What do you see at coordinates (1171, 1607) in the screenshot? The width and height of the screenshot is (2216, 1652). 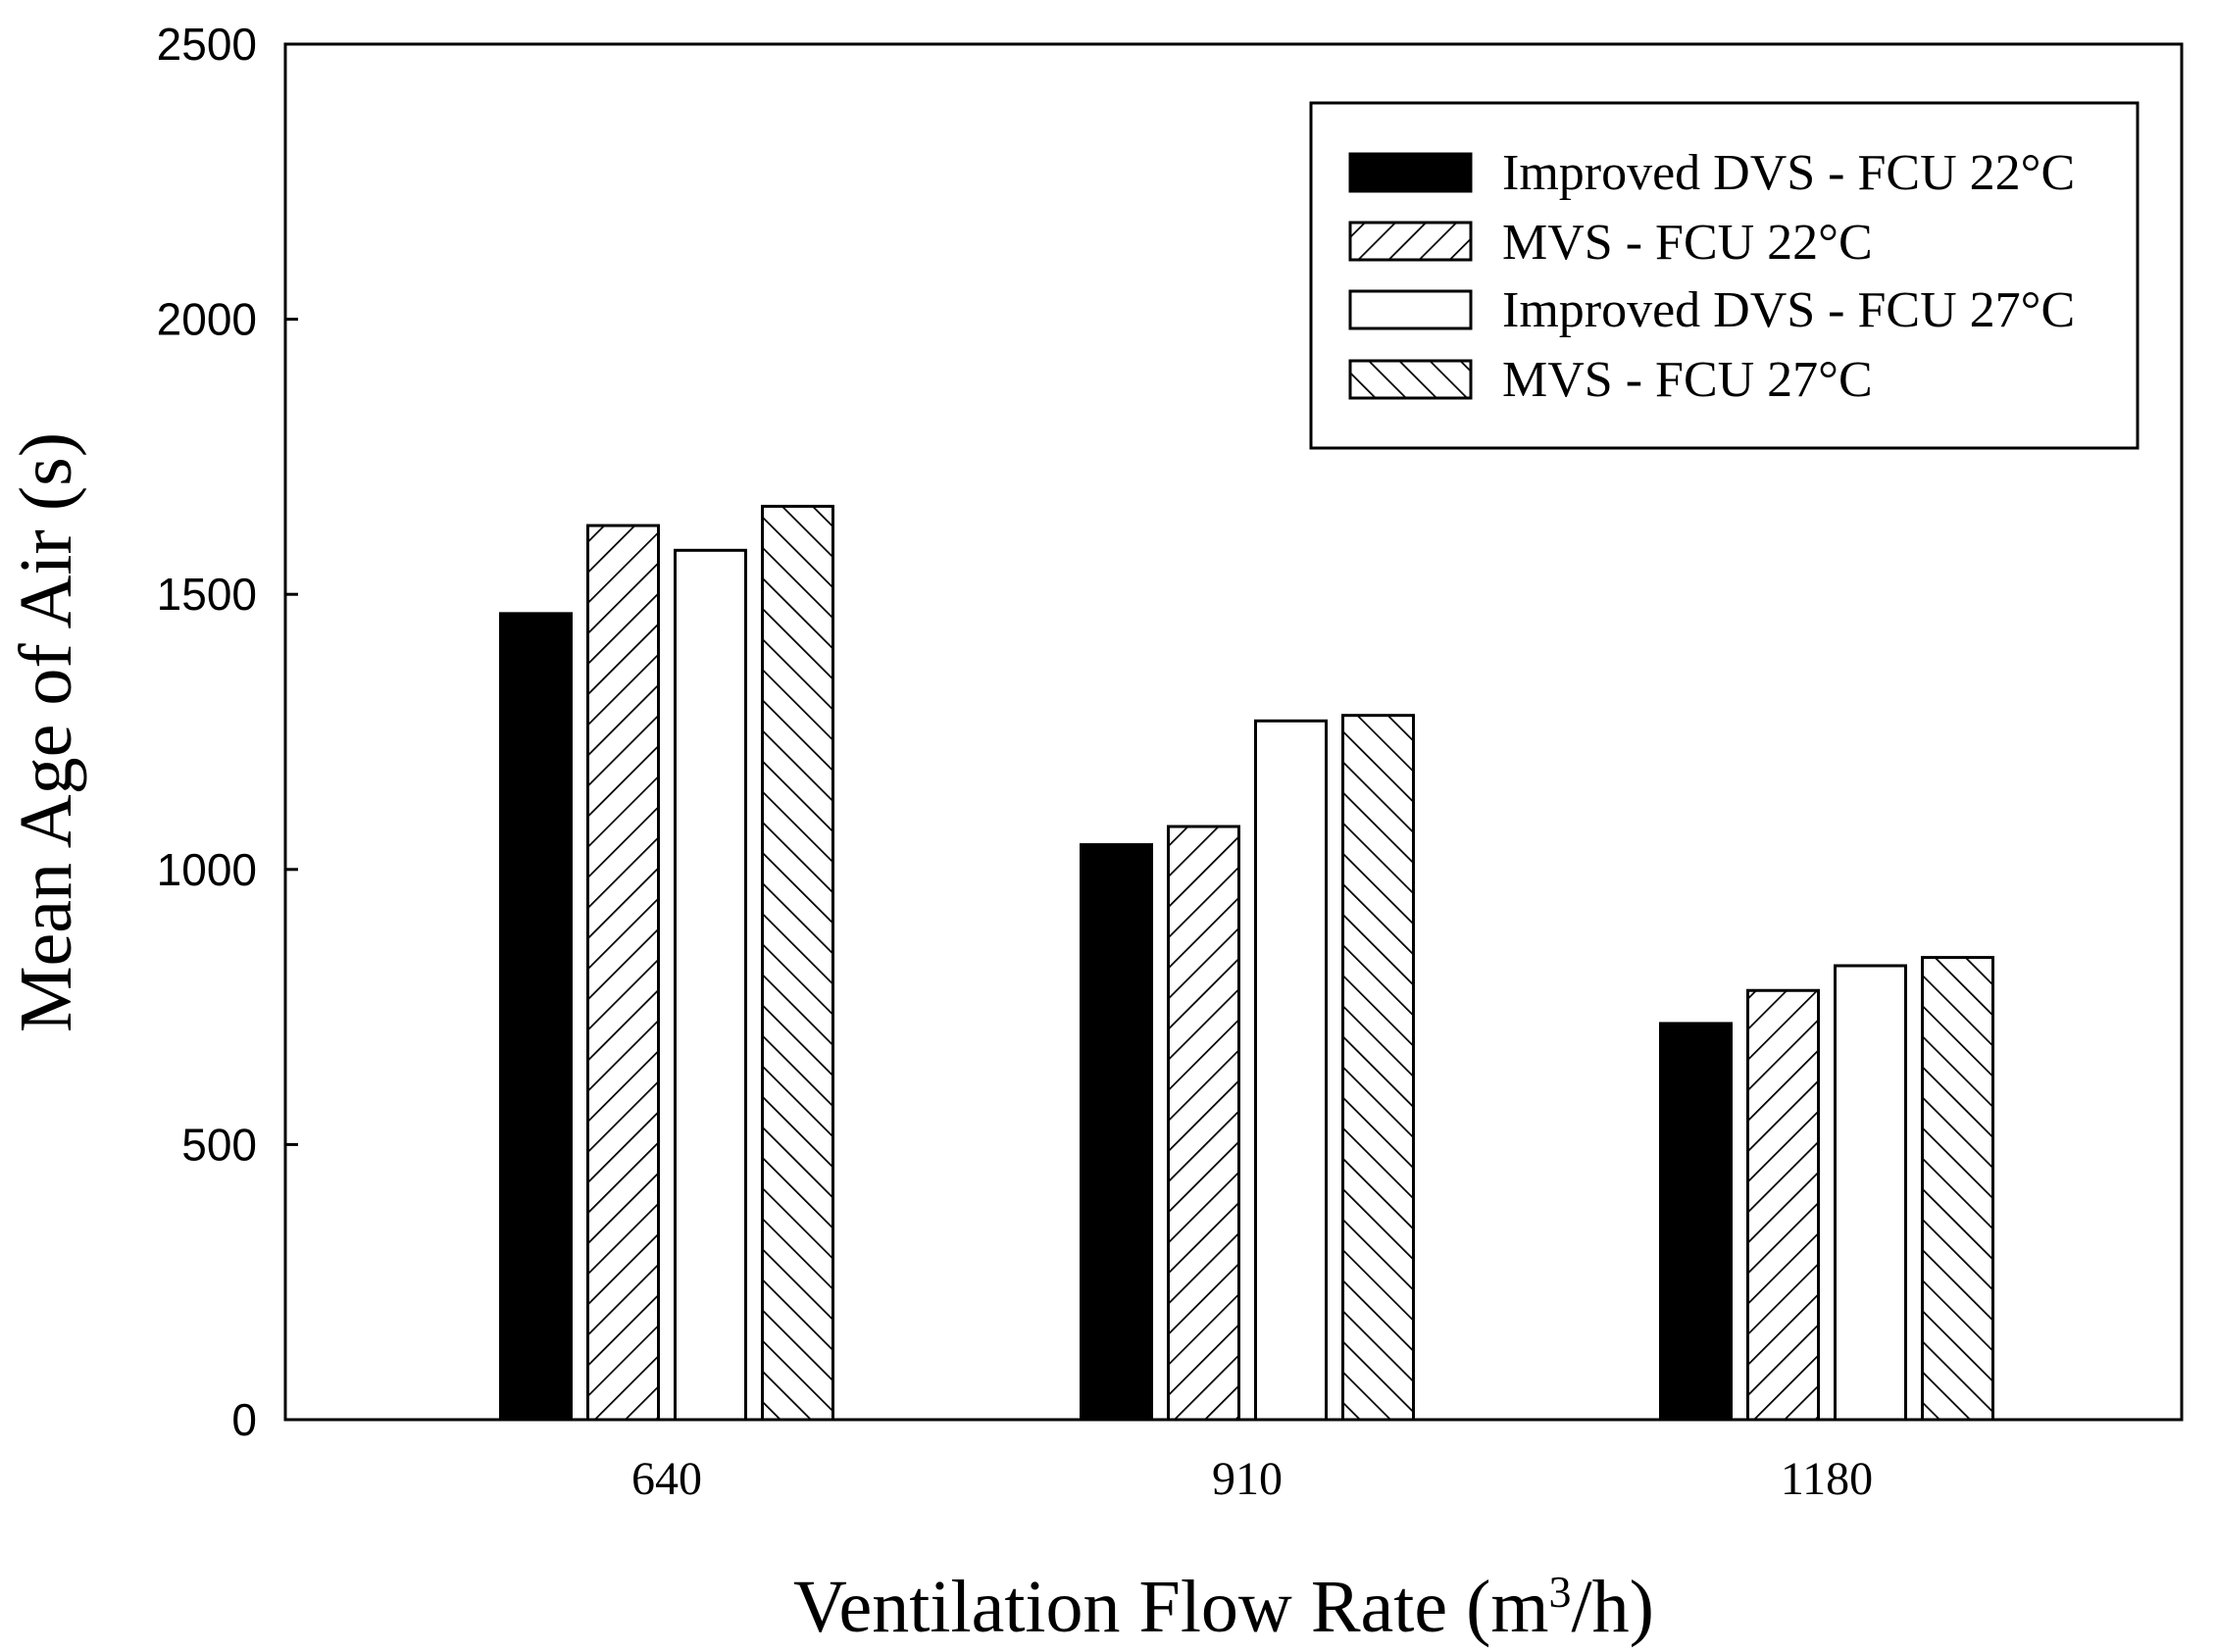 I see `x-axis-title-main: Ventilation Flow Rate (m` at bounding box center [1171, 1607].